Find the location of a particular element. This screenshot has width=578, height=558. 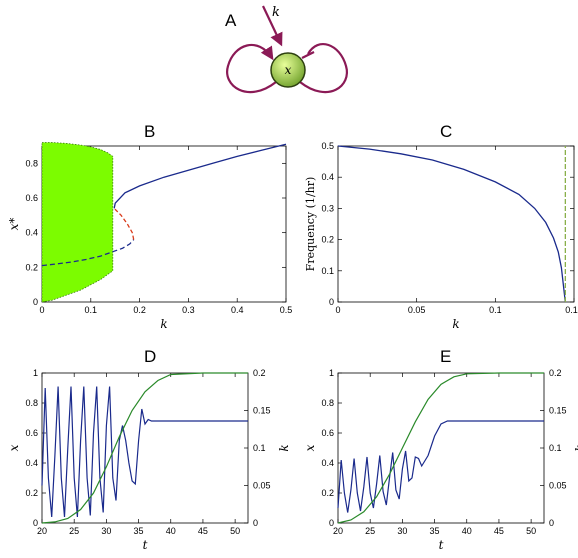

panel-e-letter: E is located at coordinates (445, 356).